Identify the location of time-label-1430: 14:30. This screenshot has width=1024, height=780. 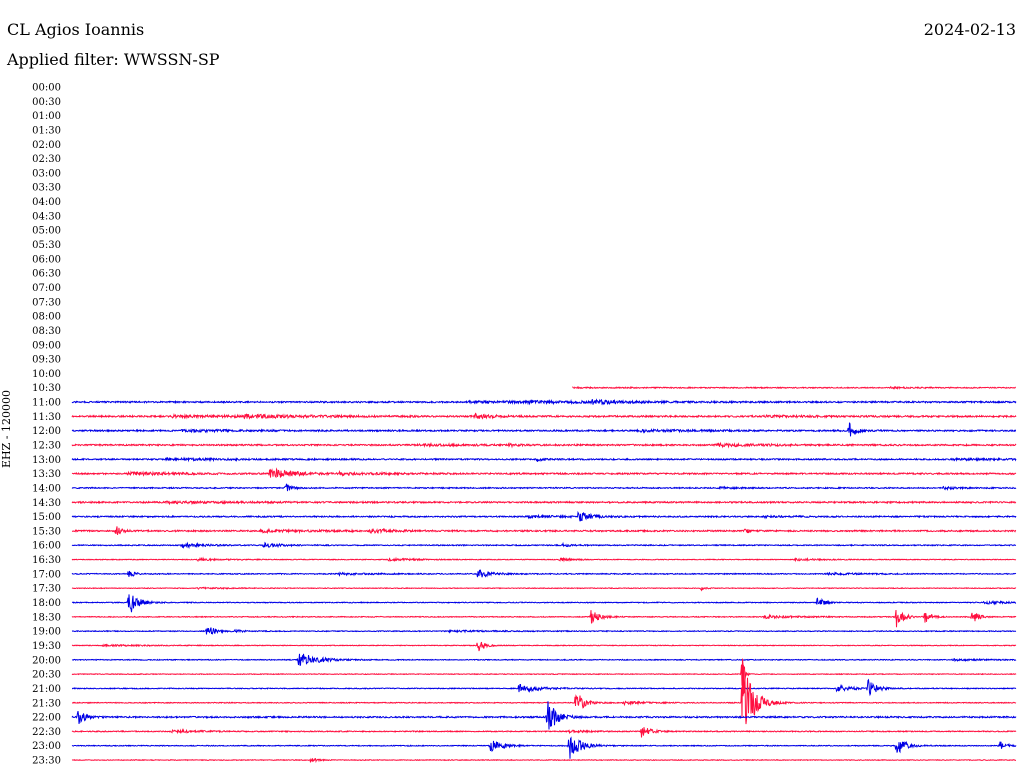
(46, 503).